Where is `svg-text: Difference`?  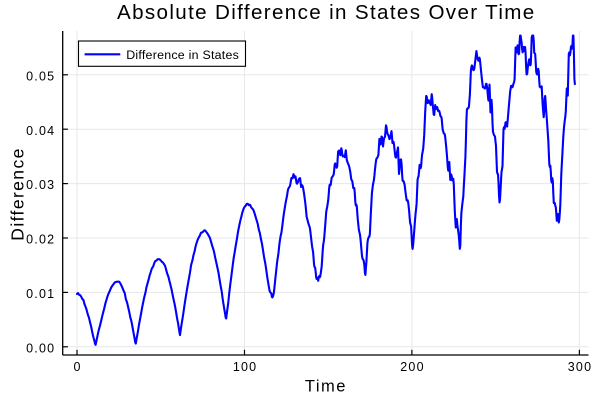
svg-text: Difference is located at coordinates (17, 193).